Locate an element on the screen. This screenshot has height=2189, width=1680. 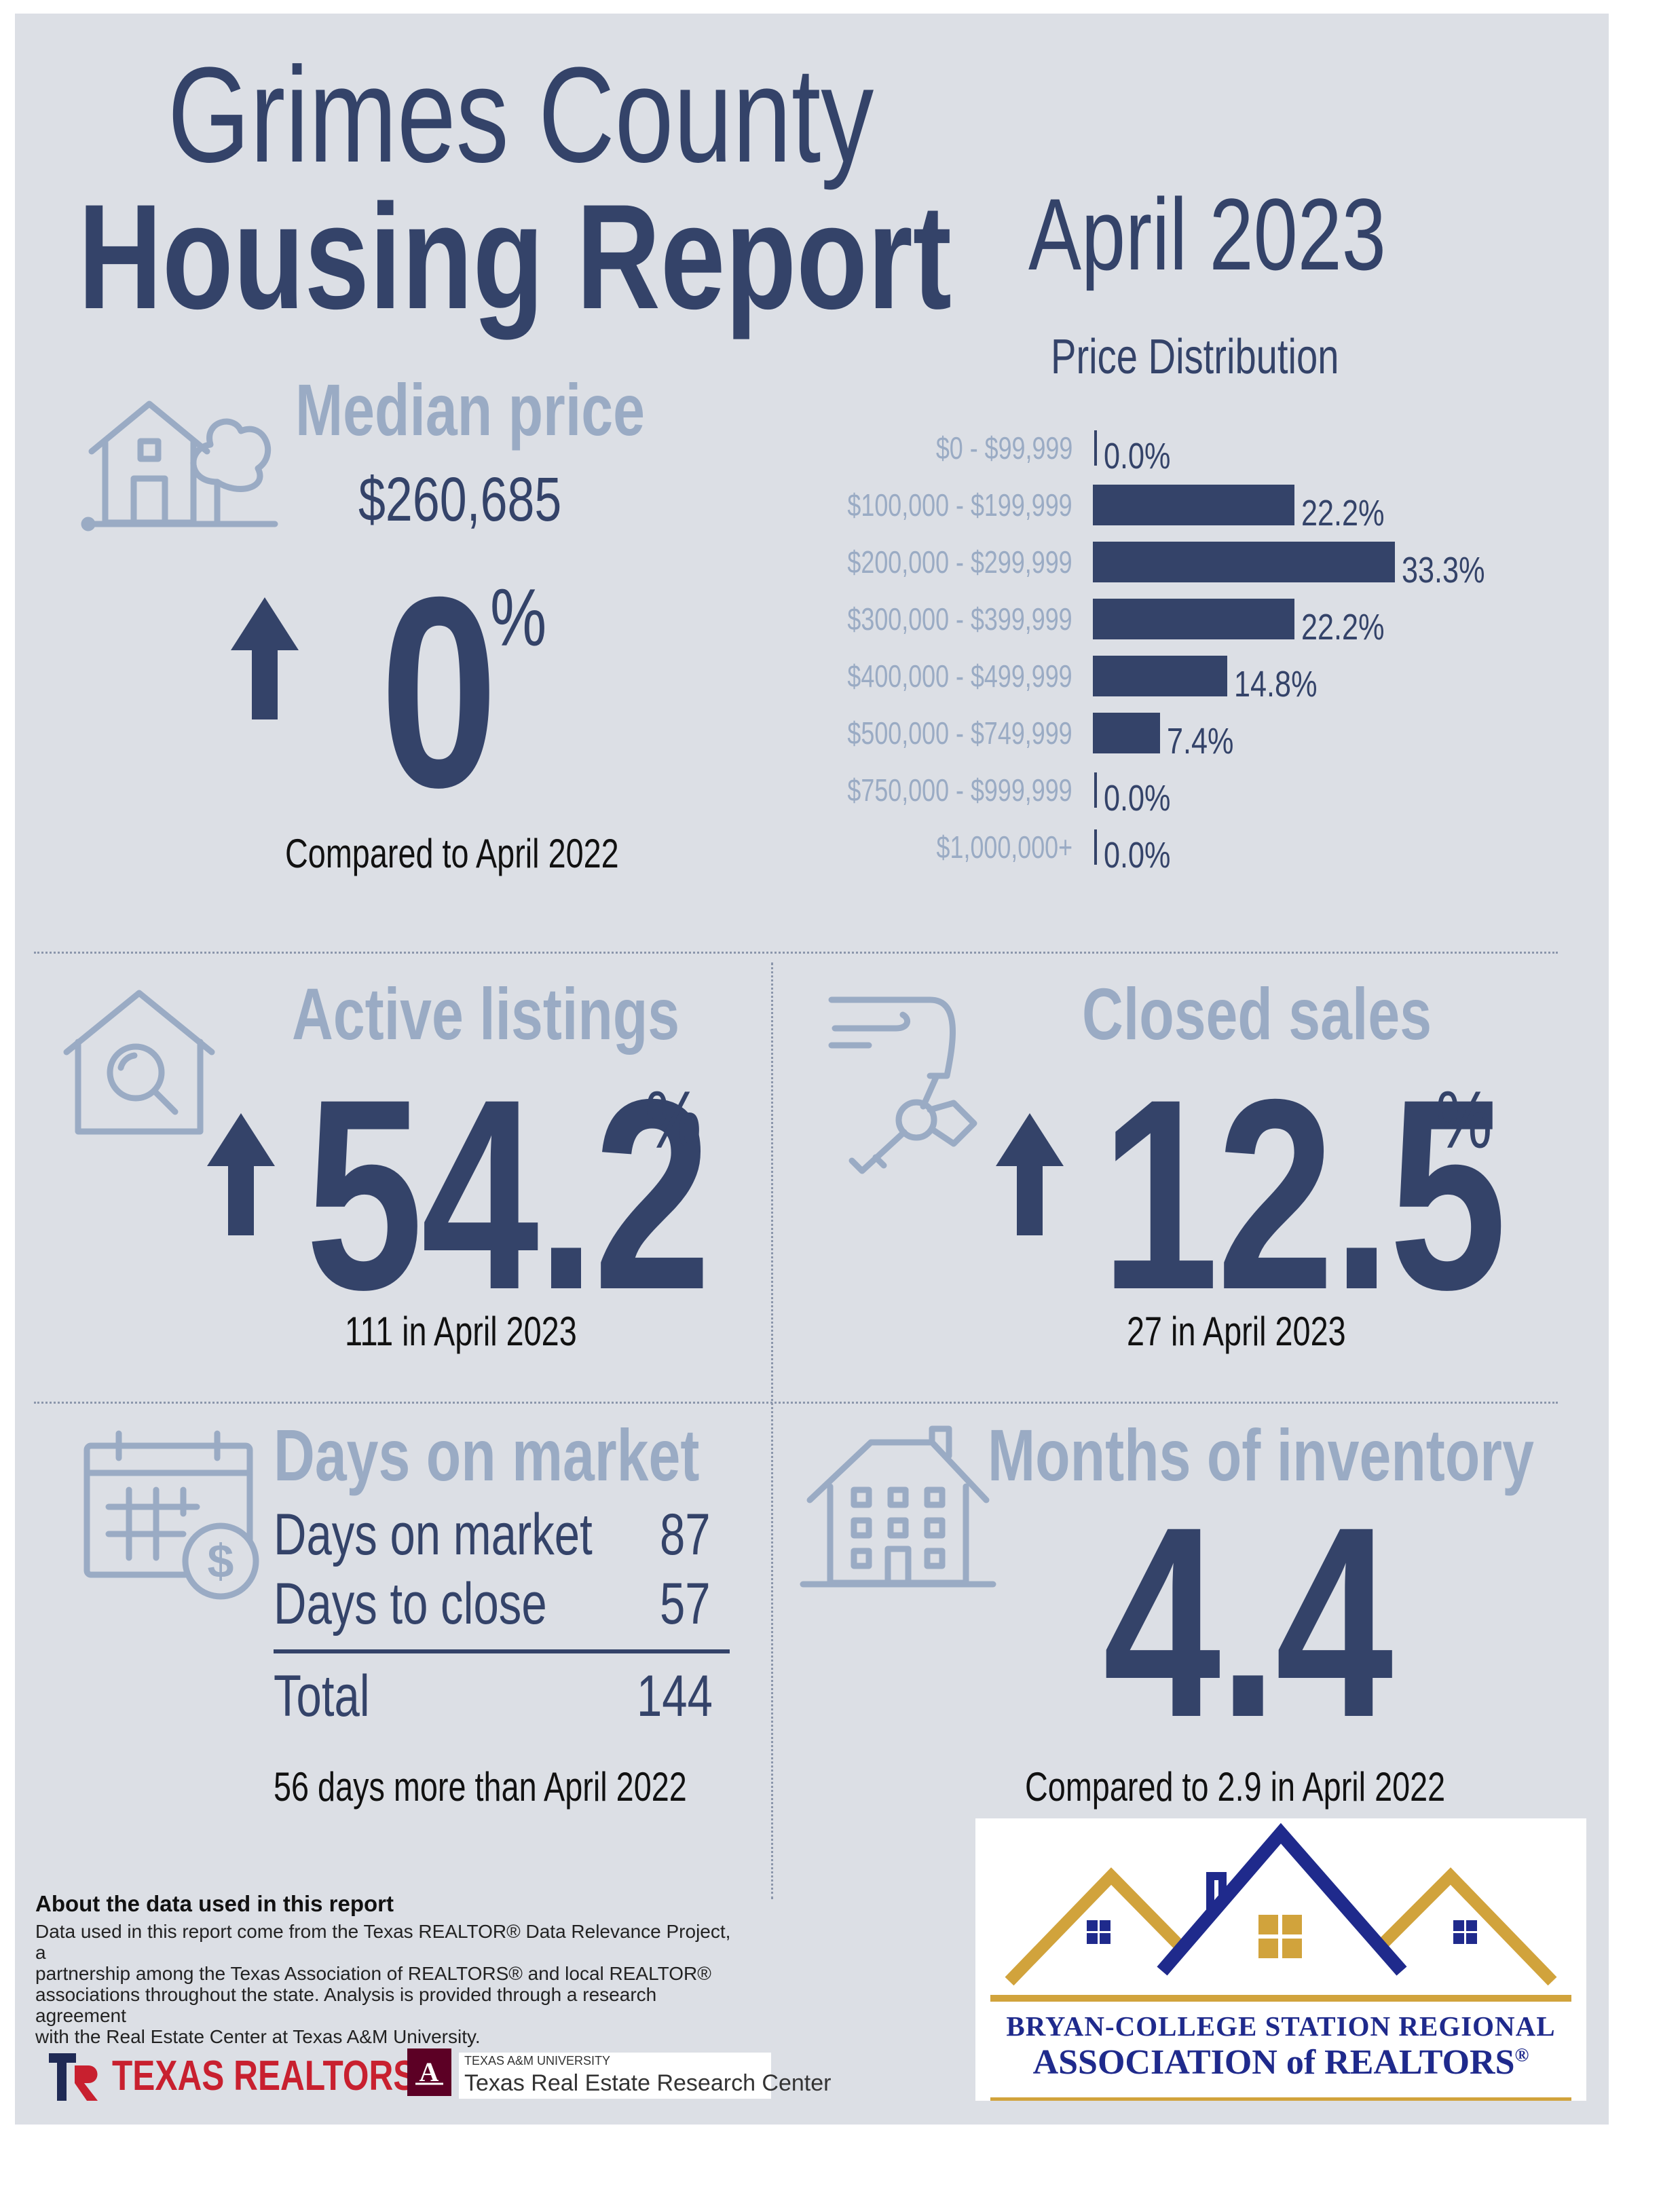
dom-row-value-2: 57 is located at coordinates (686, 1603).